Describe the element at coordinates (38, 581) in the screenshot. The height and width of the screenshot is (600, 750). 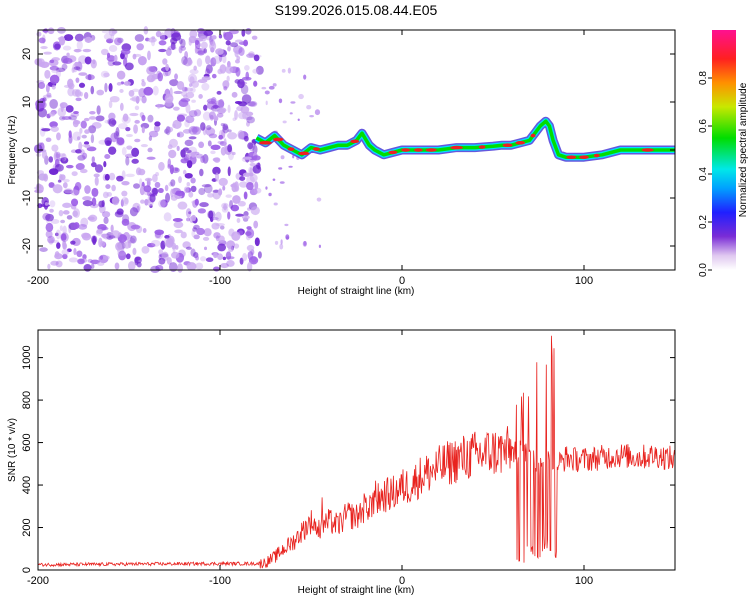
I see `snr-x-tick-label: -200` at that location.